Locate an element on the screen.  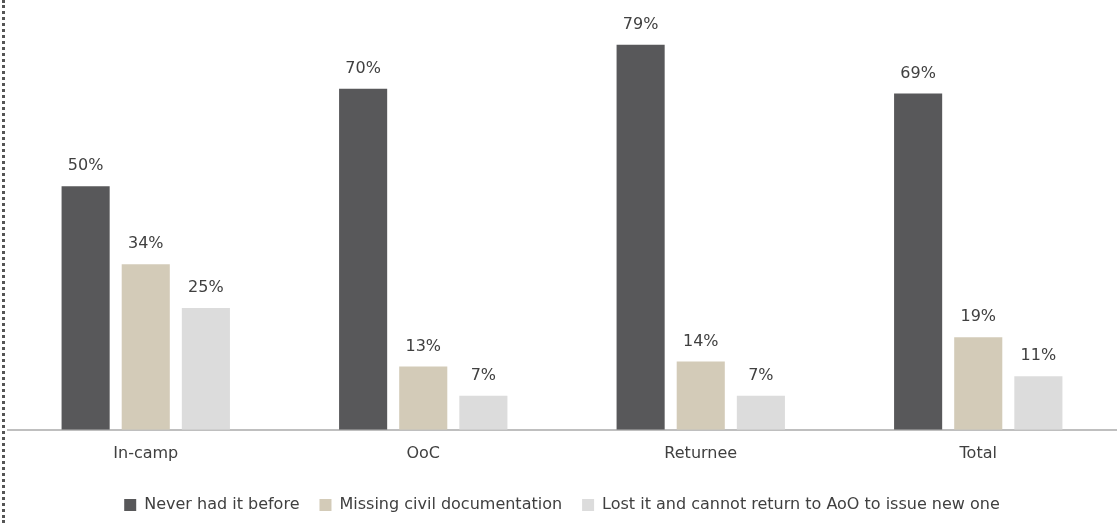
x-tick-label: Returnee is located at coordinates (701, 452).